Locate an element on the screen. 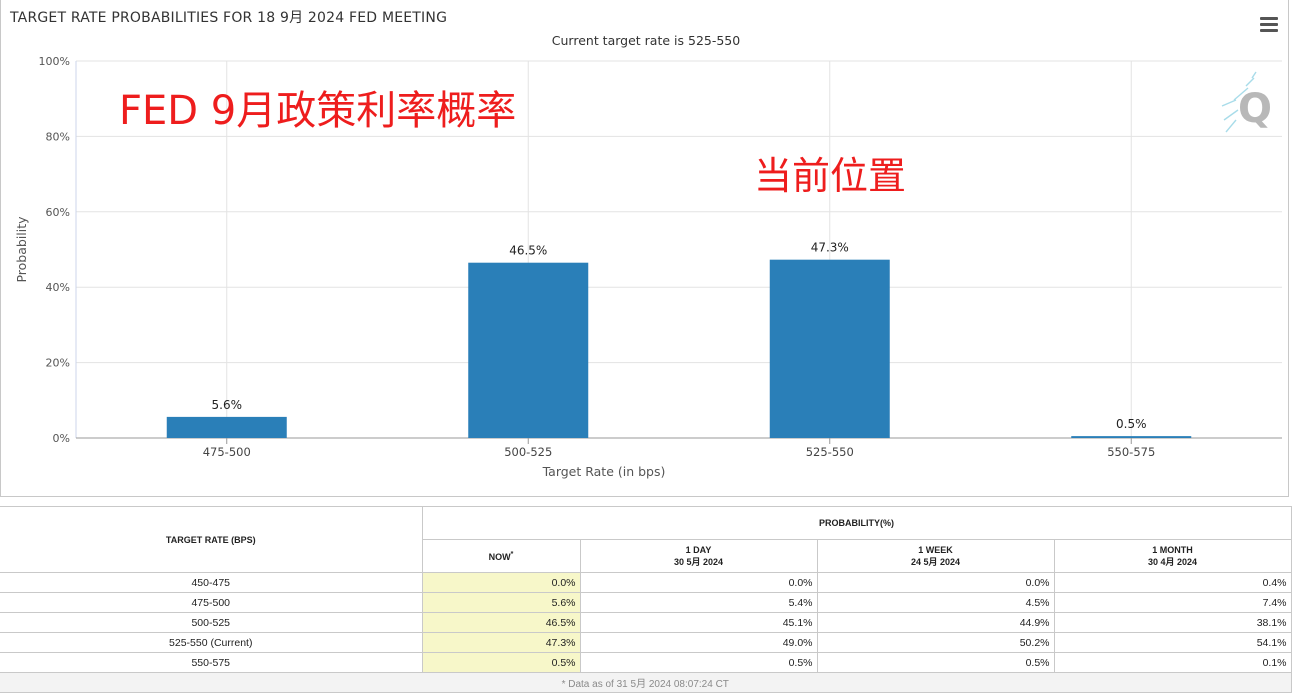  header-1-week-date: 24 5月 2024 is located at coordinates (935, 562).